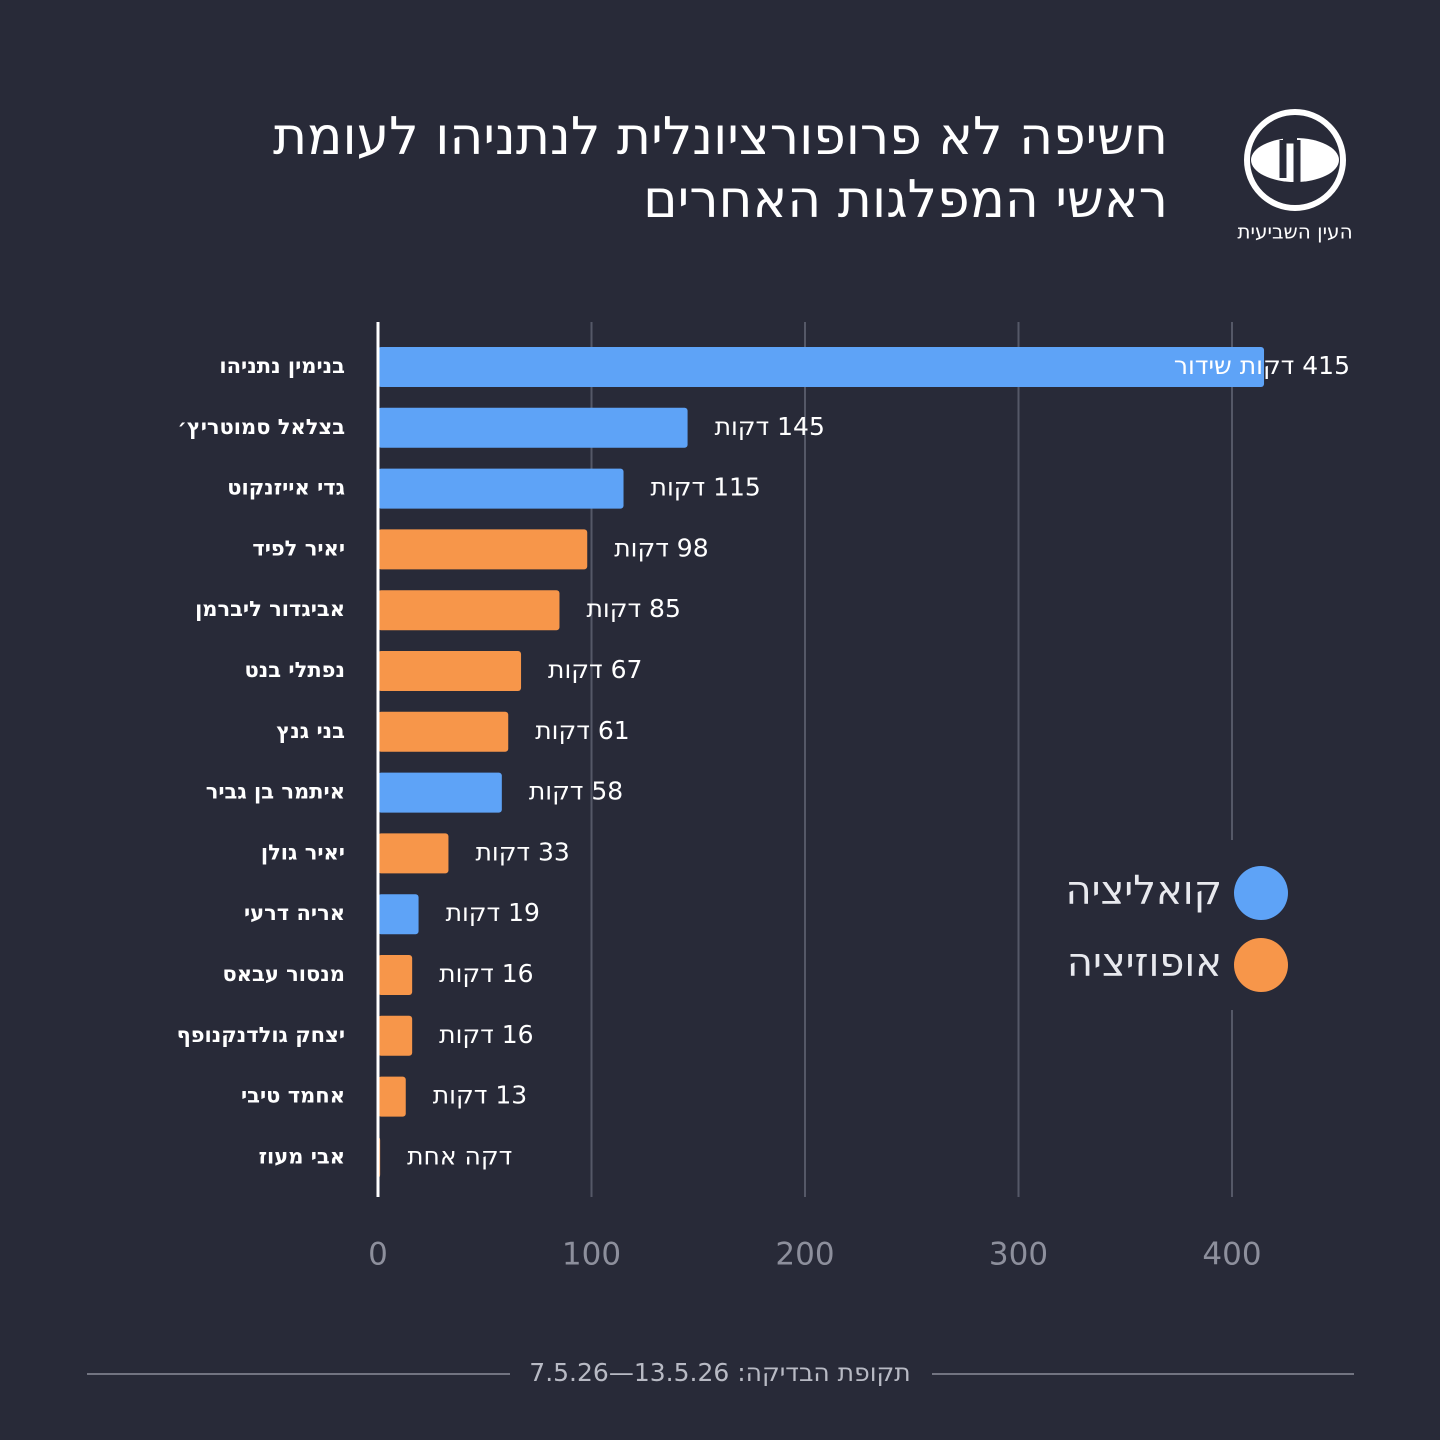 This screenshot has height=1440, width=1440. Describe the element at coordinates (770, 426) in the screenshot. I see `value-label: 145 דקות` at that location.